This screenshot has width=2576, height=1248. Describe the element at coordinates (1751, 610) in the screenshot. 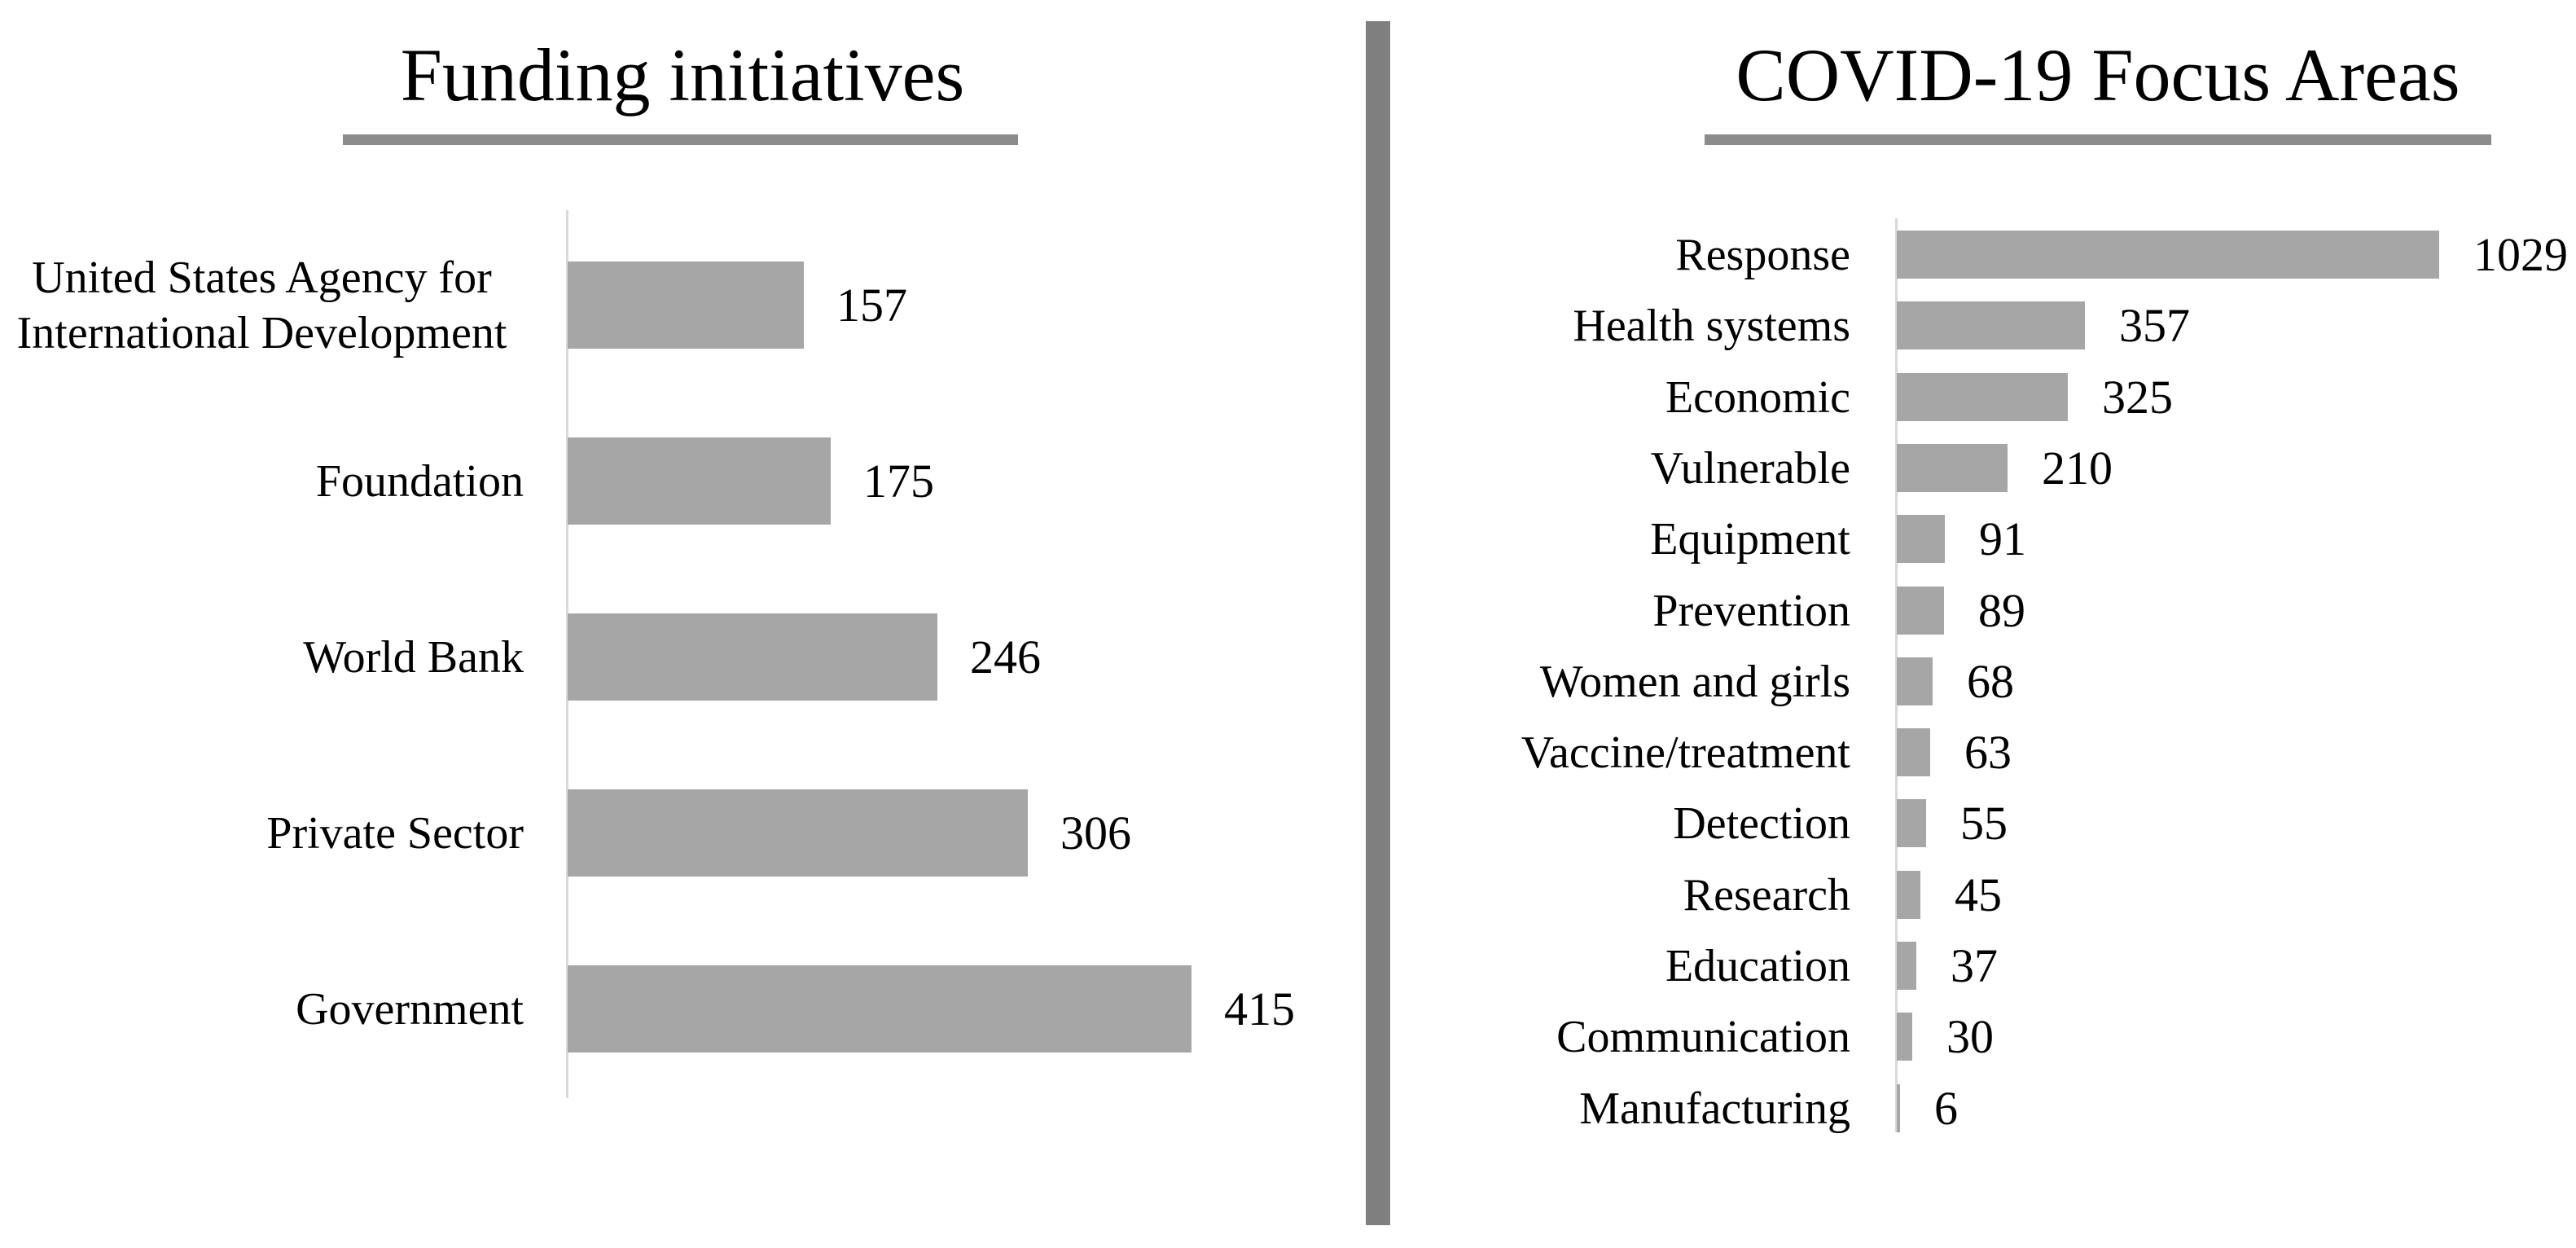

I see `category-label: Prevention` at that location.